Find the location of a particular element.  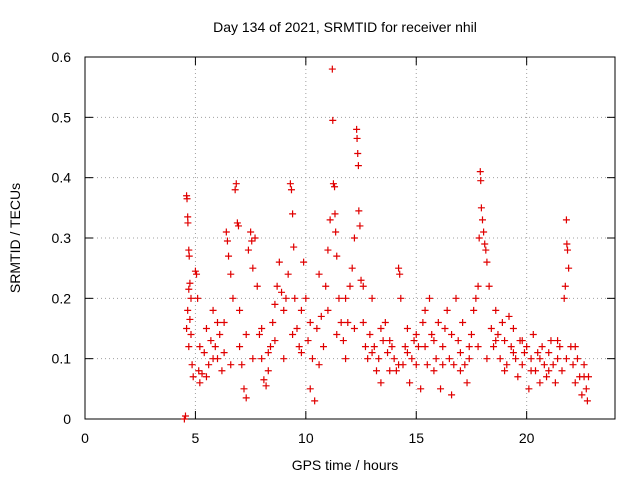

y-tick-label: 0.6 is located at coordinates (62, 57).